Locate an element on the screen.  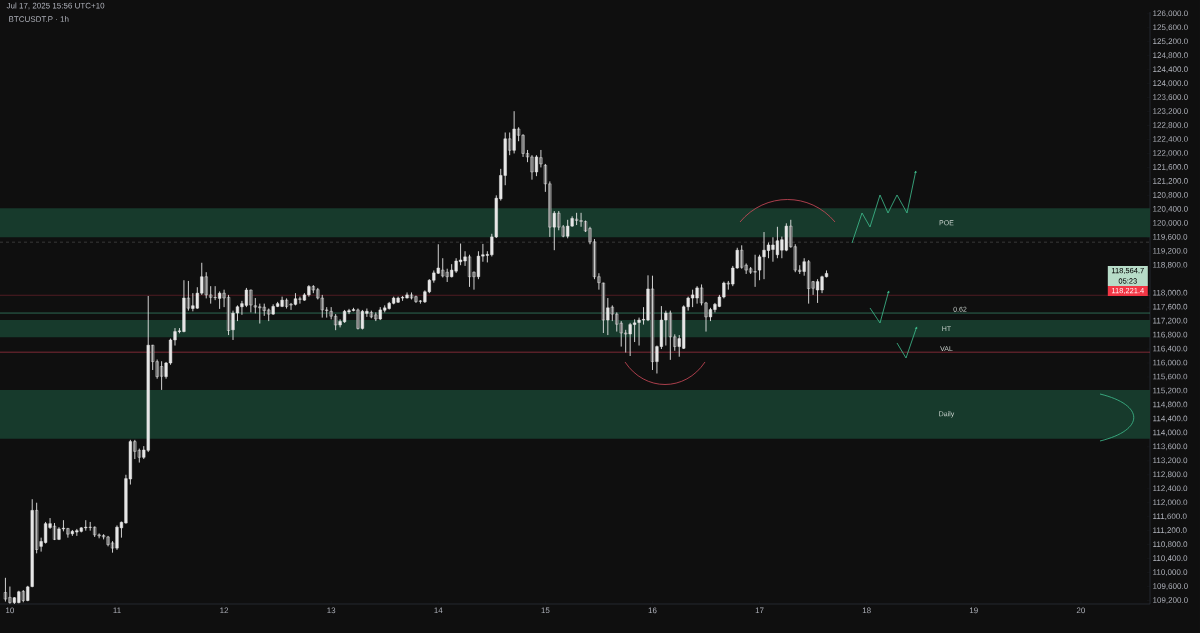
x-tick-label: 10 is located at coordinates (10, 610).